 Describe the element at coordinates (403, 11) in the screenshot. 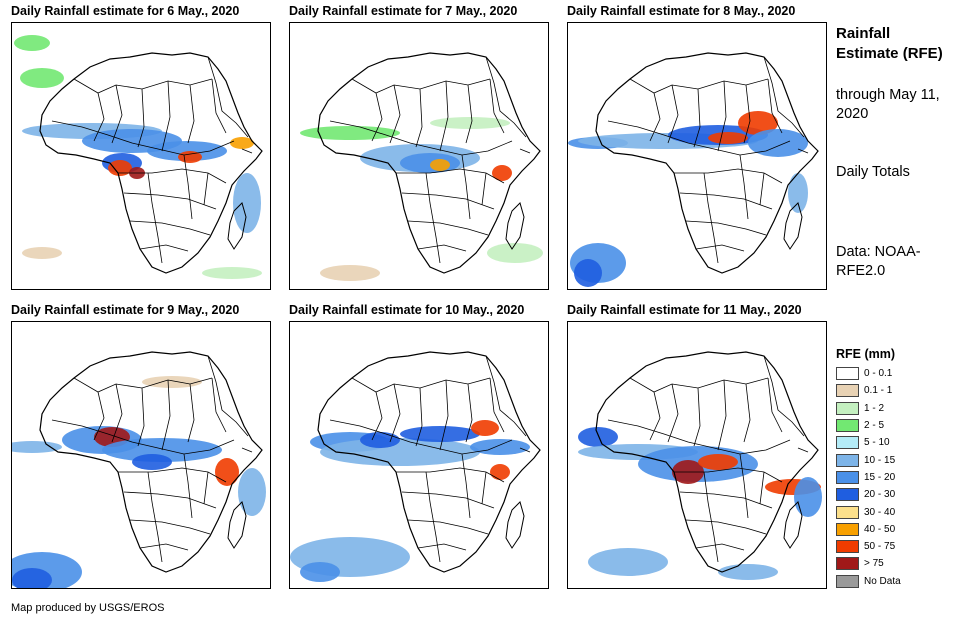

I see `panel-title: Daily Rainfall estimate for 7 May., 2020` at that location.